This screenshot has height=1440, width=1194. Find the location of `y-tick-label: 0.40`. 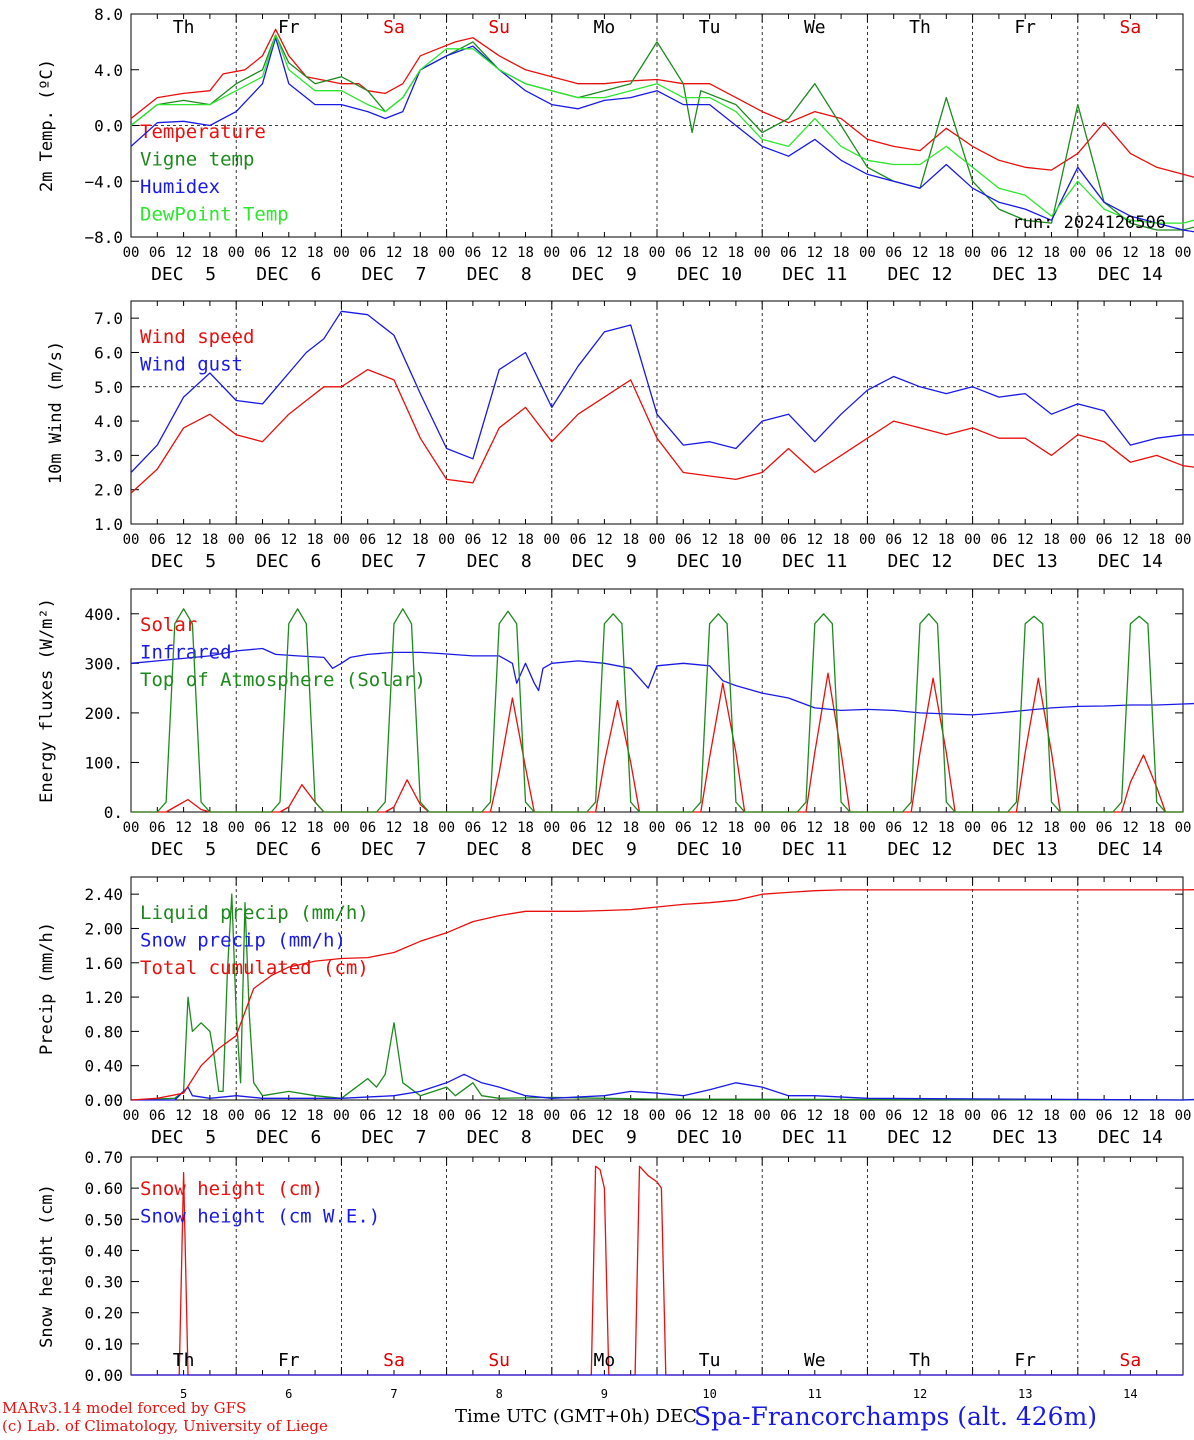

y-tick-label: 0.40 is located at coordinates (103, 1066).